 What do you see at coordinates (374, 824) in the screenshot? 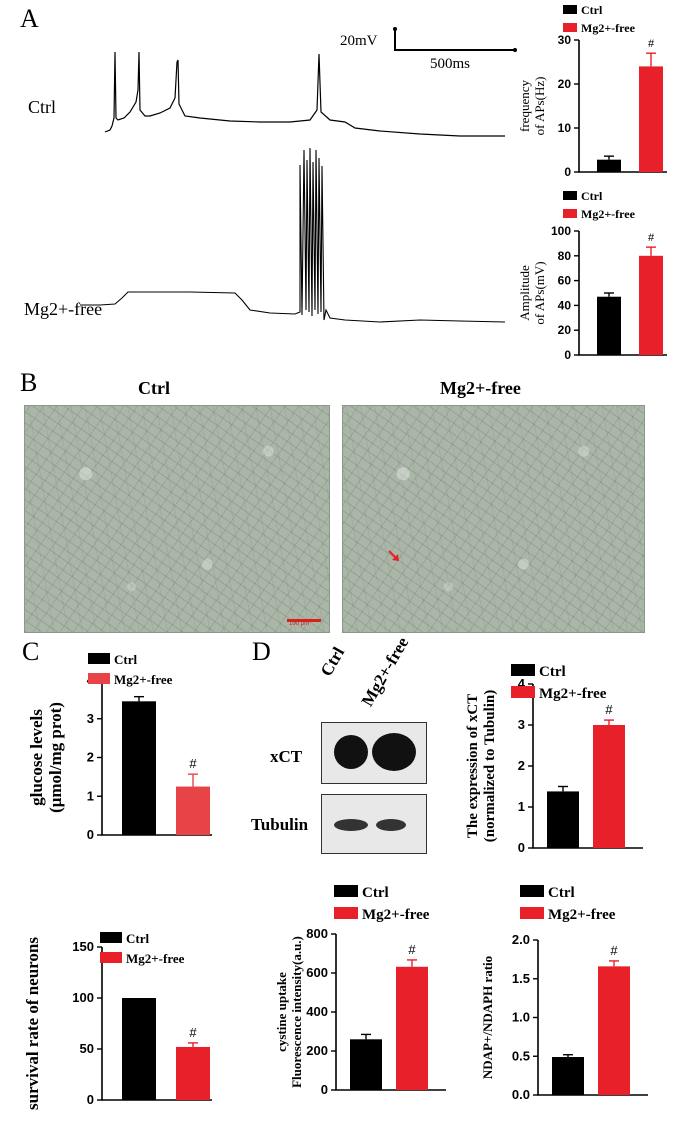
I see `blot-tubulin` at bounding box center [374, 824].